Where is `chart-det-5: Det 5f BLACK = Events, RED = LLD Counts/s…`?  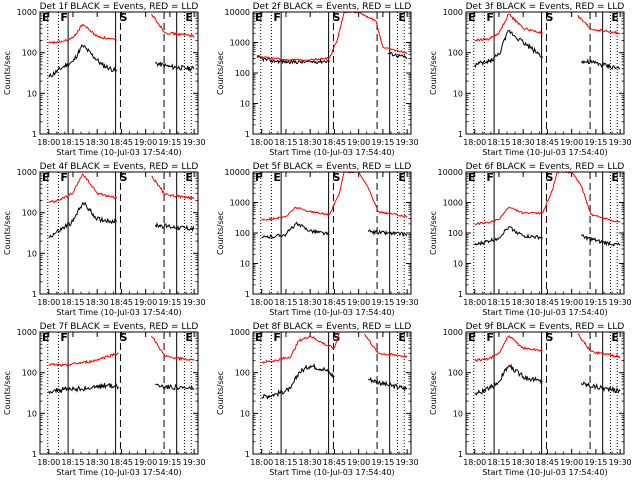 chart-det-5: Det 5f BLACK = Events, RED = LLD Counts/s… is located at coordinates (317, 239).